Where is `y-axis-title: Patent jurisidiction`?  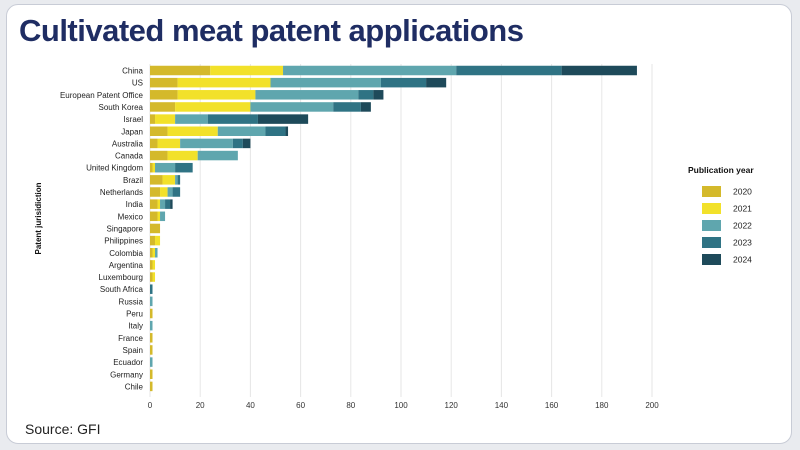
y-axis-title: Patent jurisidiction is located at coordinates (38, 218).